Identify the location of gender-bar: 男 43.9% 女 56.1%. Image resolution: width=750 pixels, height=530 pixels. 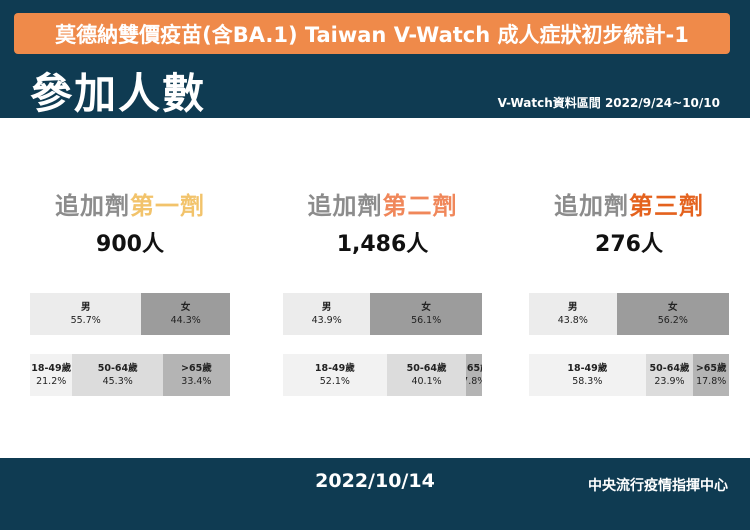
(382, 314).